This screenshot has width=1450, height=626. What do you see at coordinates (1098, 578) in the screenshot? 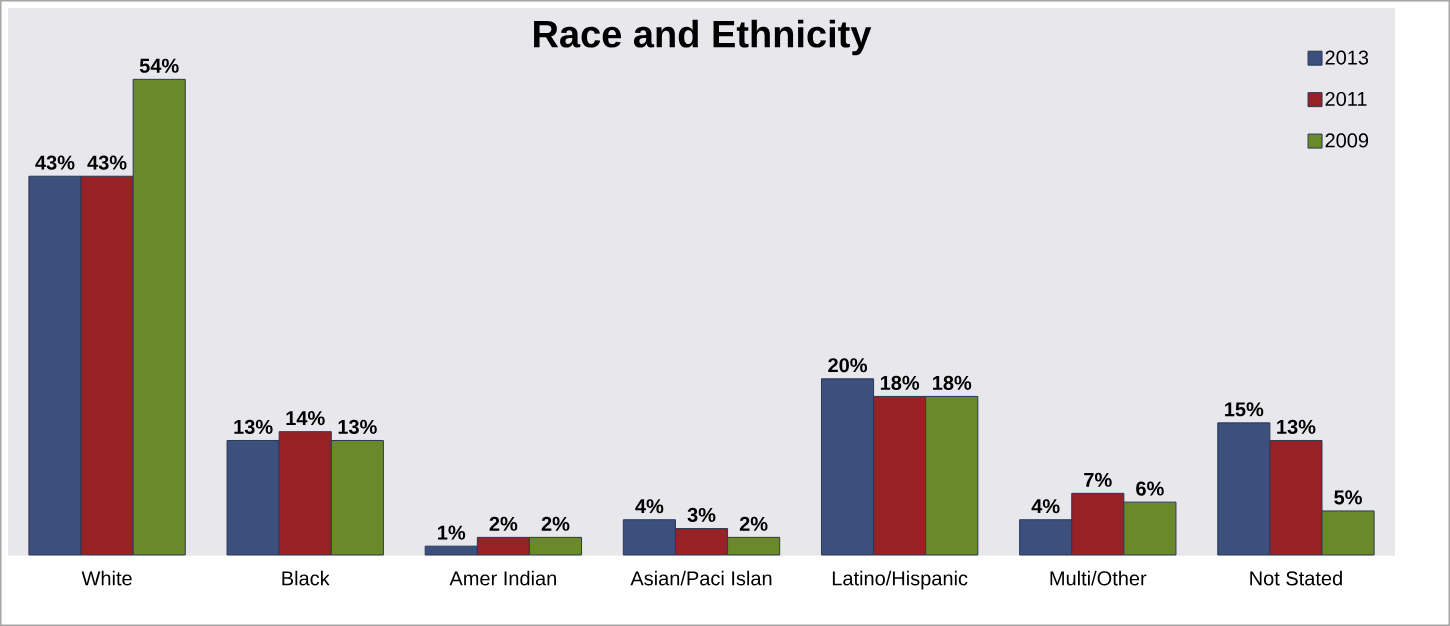
I see `x-tick-label: Multi/Other` at bounding box center [1098, 578].